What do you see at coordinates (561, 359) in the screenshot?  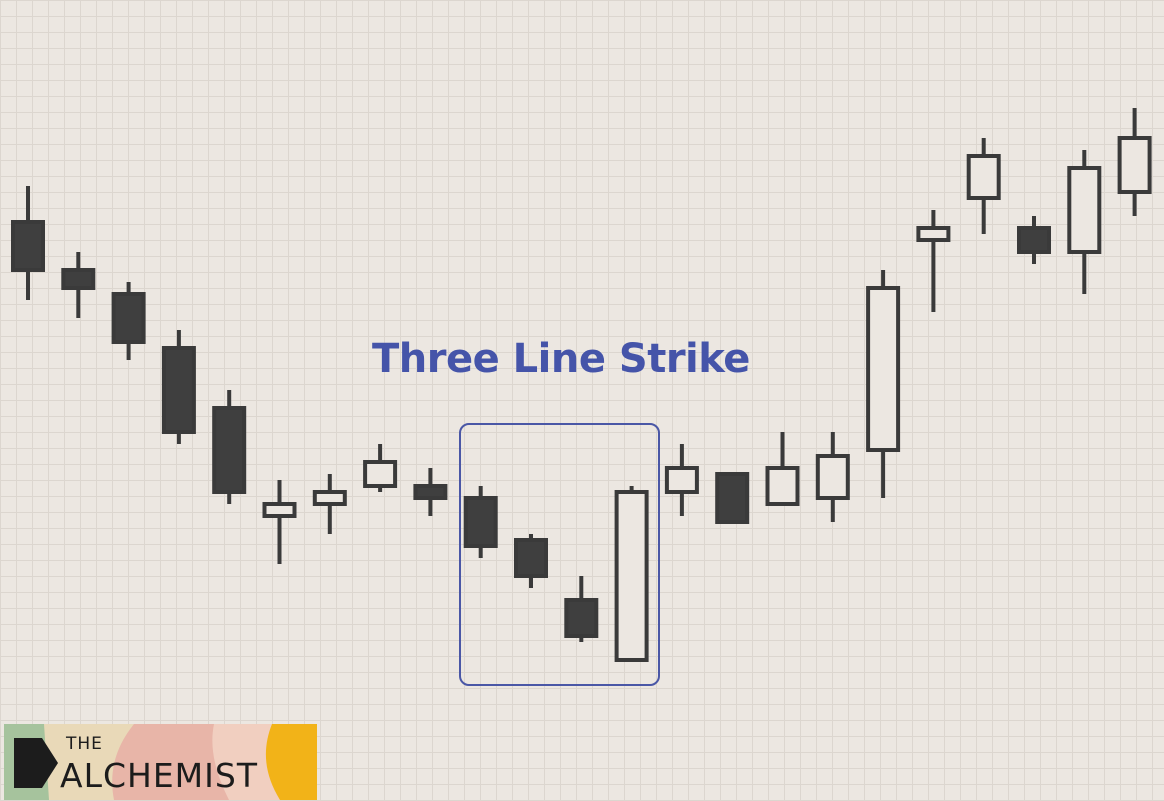 I see `chart-title: Three Line Strike` at bounding box center [561, 359].